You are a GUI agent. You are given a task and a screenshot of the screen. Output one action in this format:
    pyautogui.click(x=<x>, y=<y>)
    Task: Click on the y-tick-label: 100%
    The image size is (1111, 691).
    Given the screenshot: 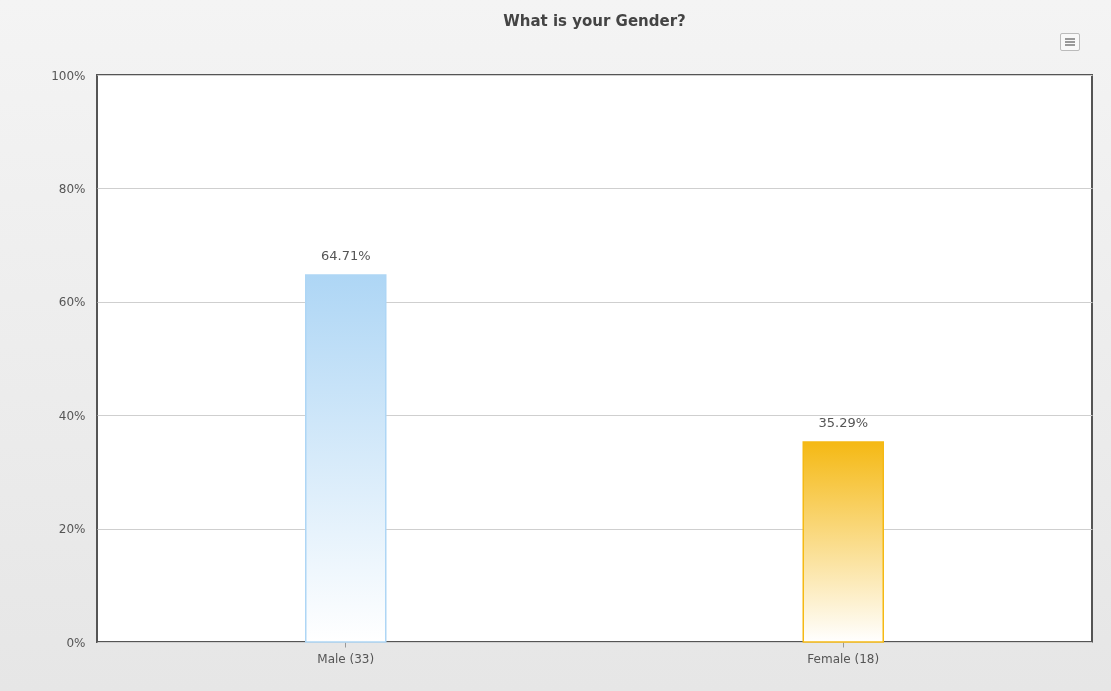 What is the action you would take?
    pyautogui.click(x=68, y=75)
    